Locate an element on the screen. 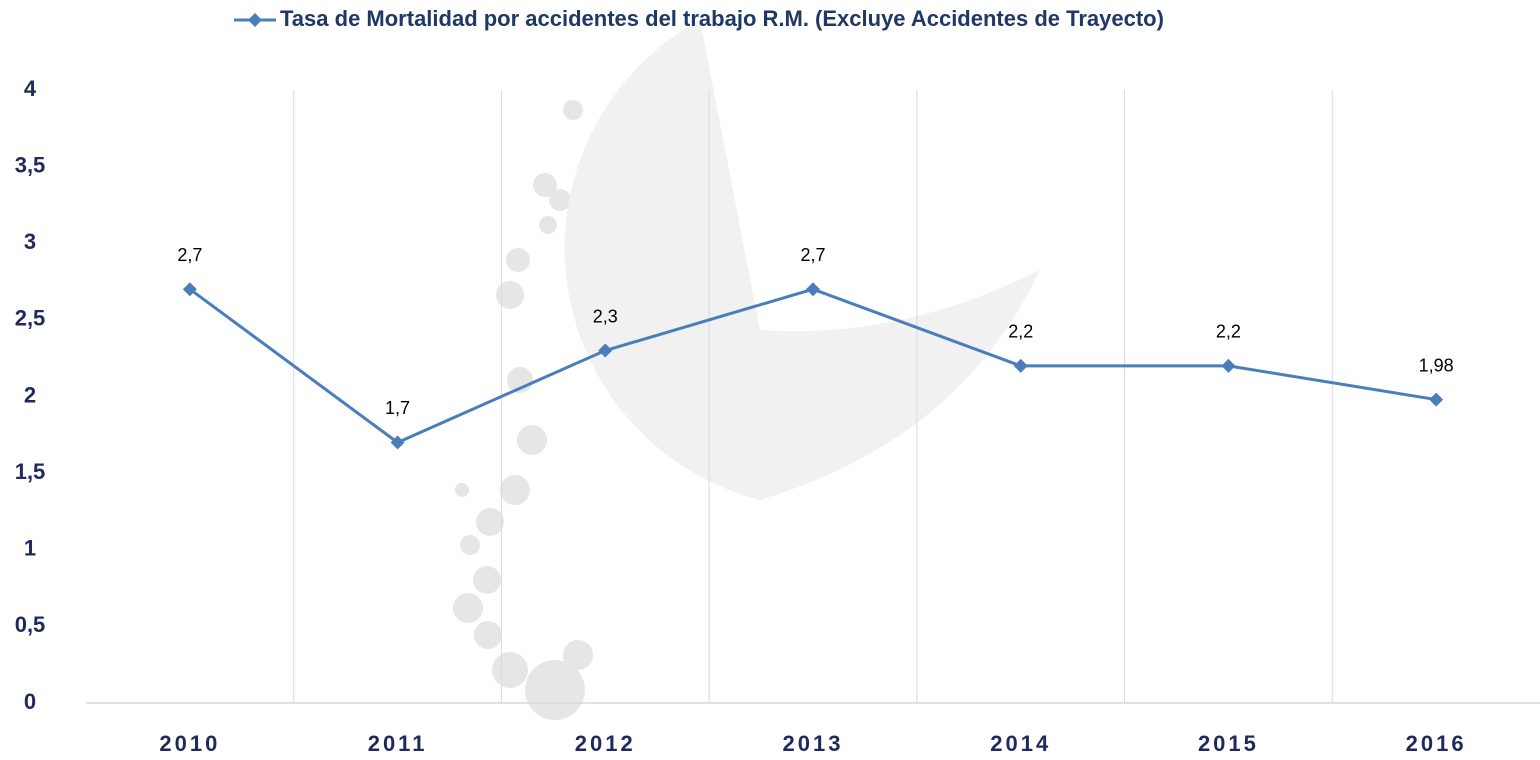 The image size is (1540, 760). y-tick-label: 2,5 is located at coordinates (30, 318).